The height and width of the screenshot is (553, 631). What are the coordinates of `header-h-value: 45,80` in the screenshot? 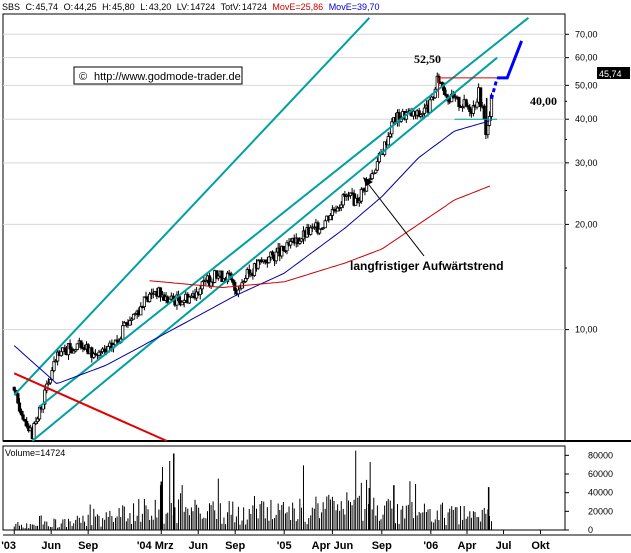 It's located at (123, 7).